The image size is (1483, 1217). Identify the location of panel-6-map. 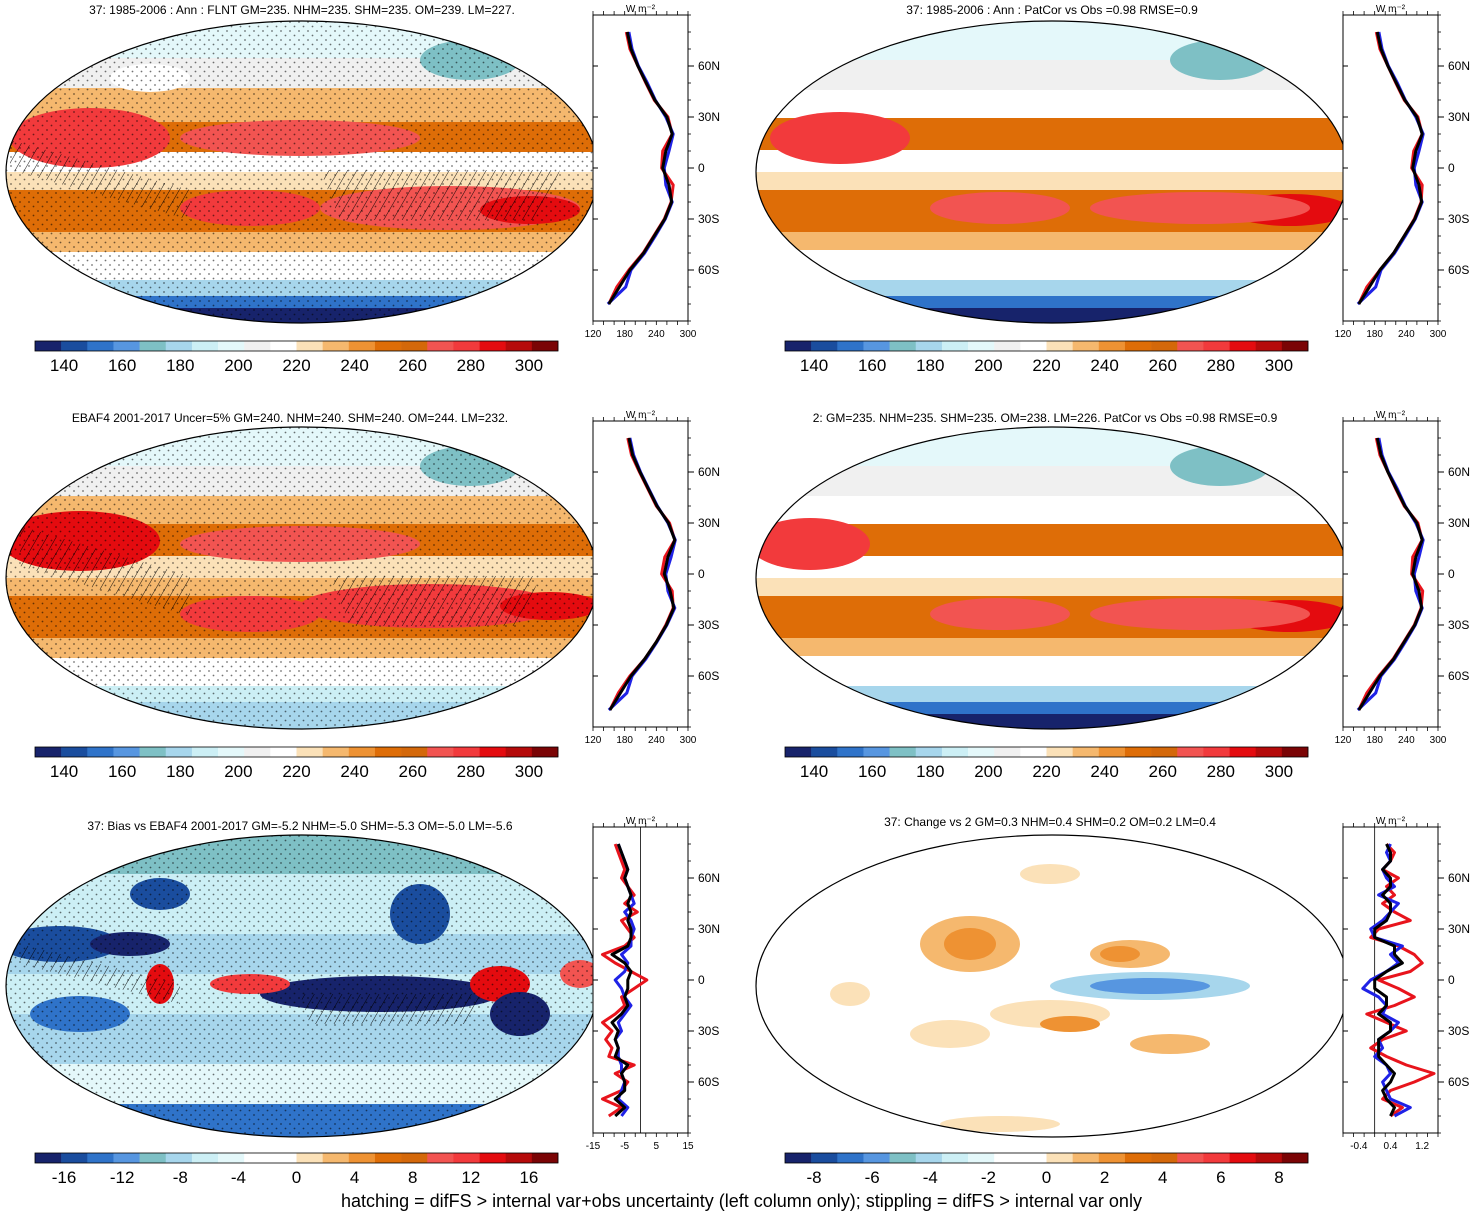
(1052, 986).